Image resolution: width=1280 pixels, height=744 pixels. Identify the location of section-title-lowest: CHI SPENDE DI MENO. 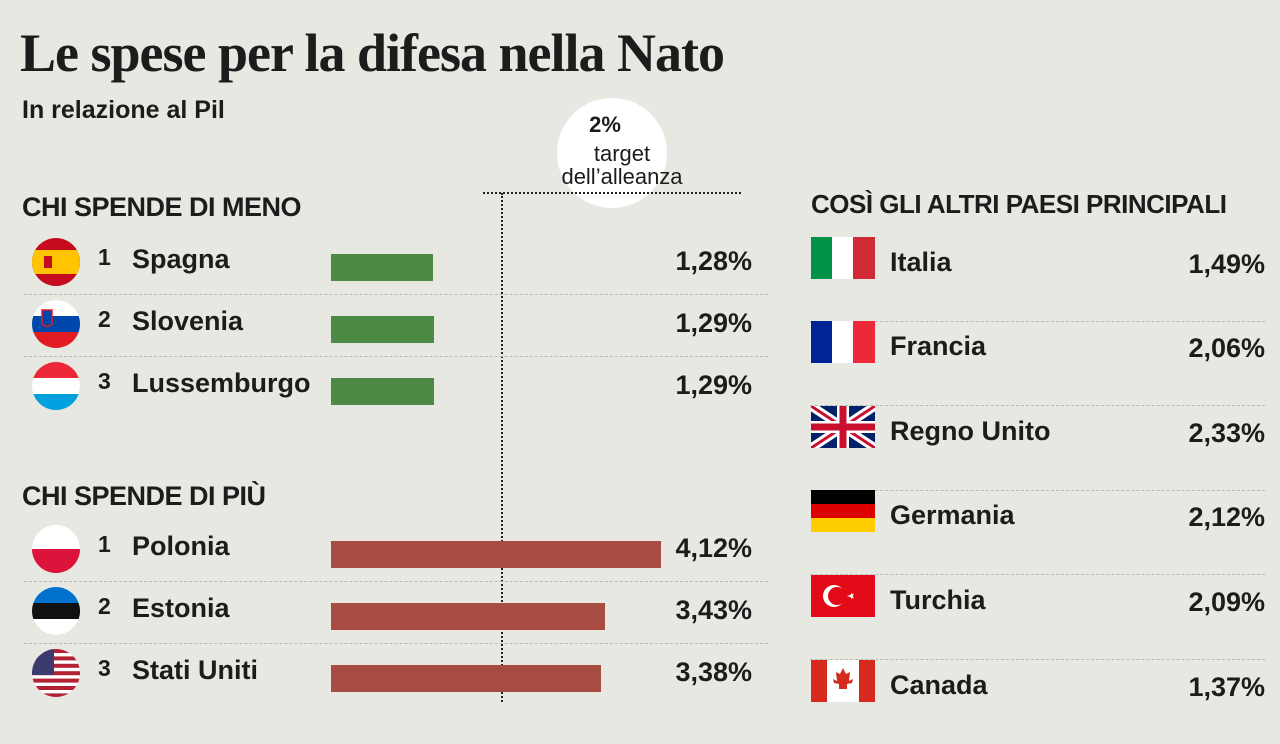
(162, 207).